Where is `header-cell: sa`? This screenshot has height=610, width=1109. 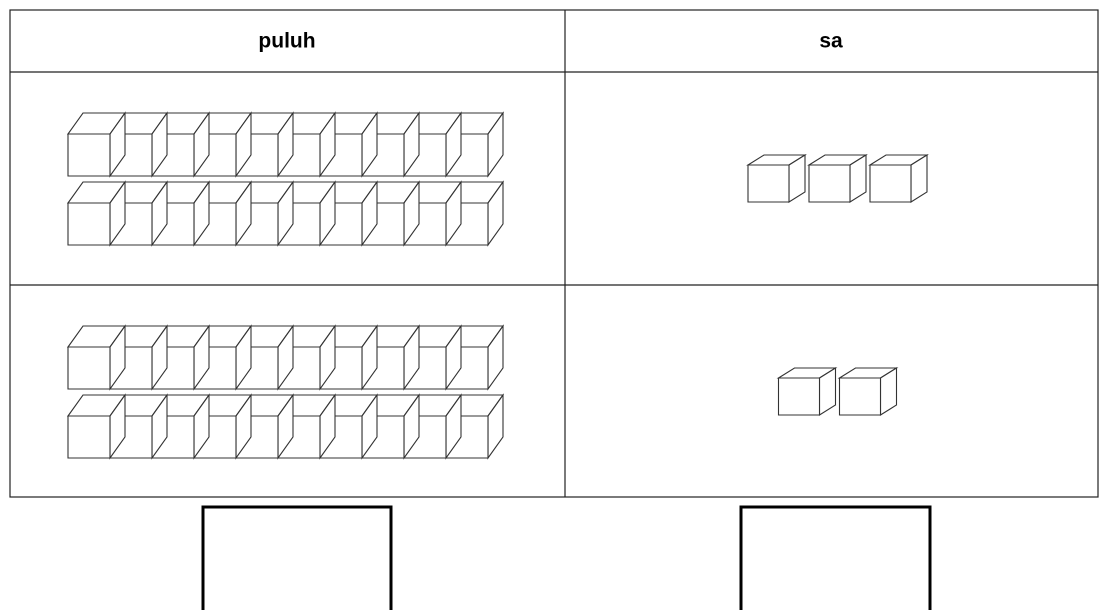 header-cell: sa is located at coordinates (831, 41).